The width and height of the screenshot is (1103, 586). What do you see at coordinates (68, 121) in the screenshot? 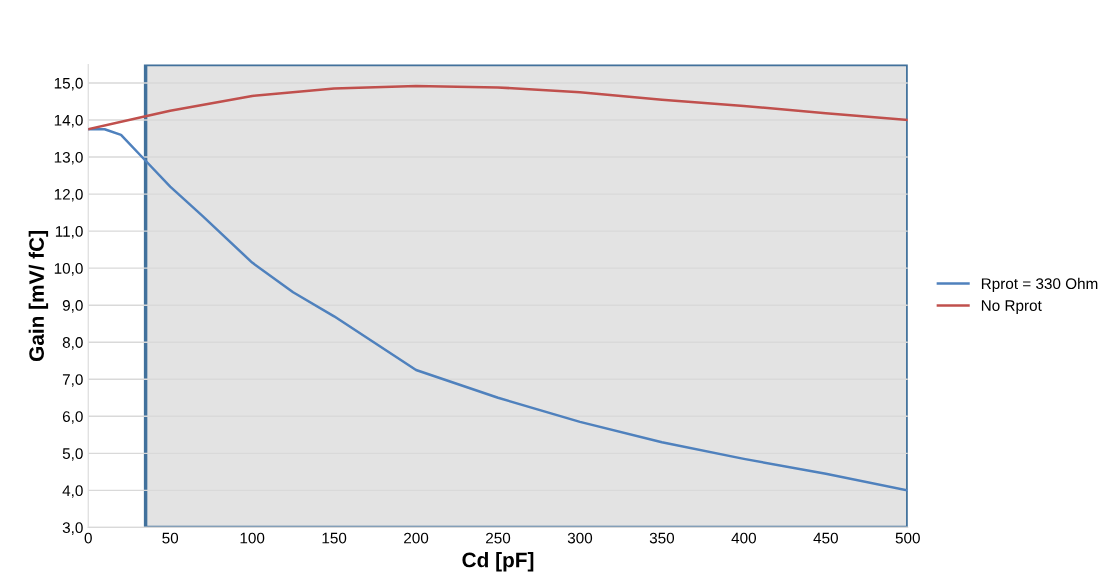
I see `y-tick-label: 14,0` at bounding box center [68, 121].